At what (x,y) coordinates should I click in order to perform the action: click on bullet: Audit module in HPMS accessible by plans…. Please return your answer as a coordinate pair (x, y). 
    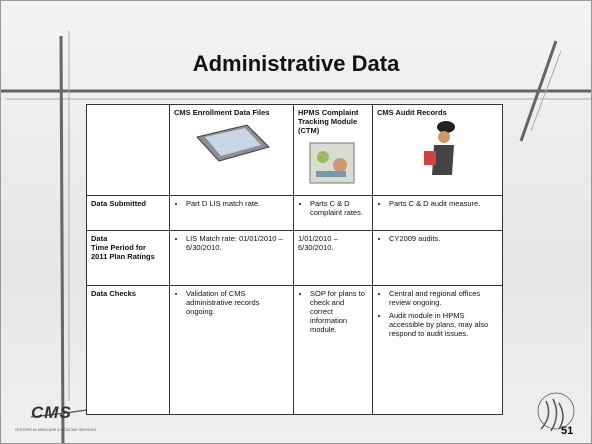
    Looking at the image, I should click on (443, 324).